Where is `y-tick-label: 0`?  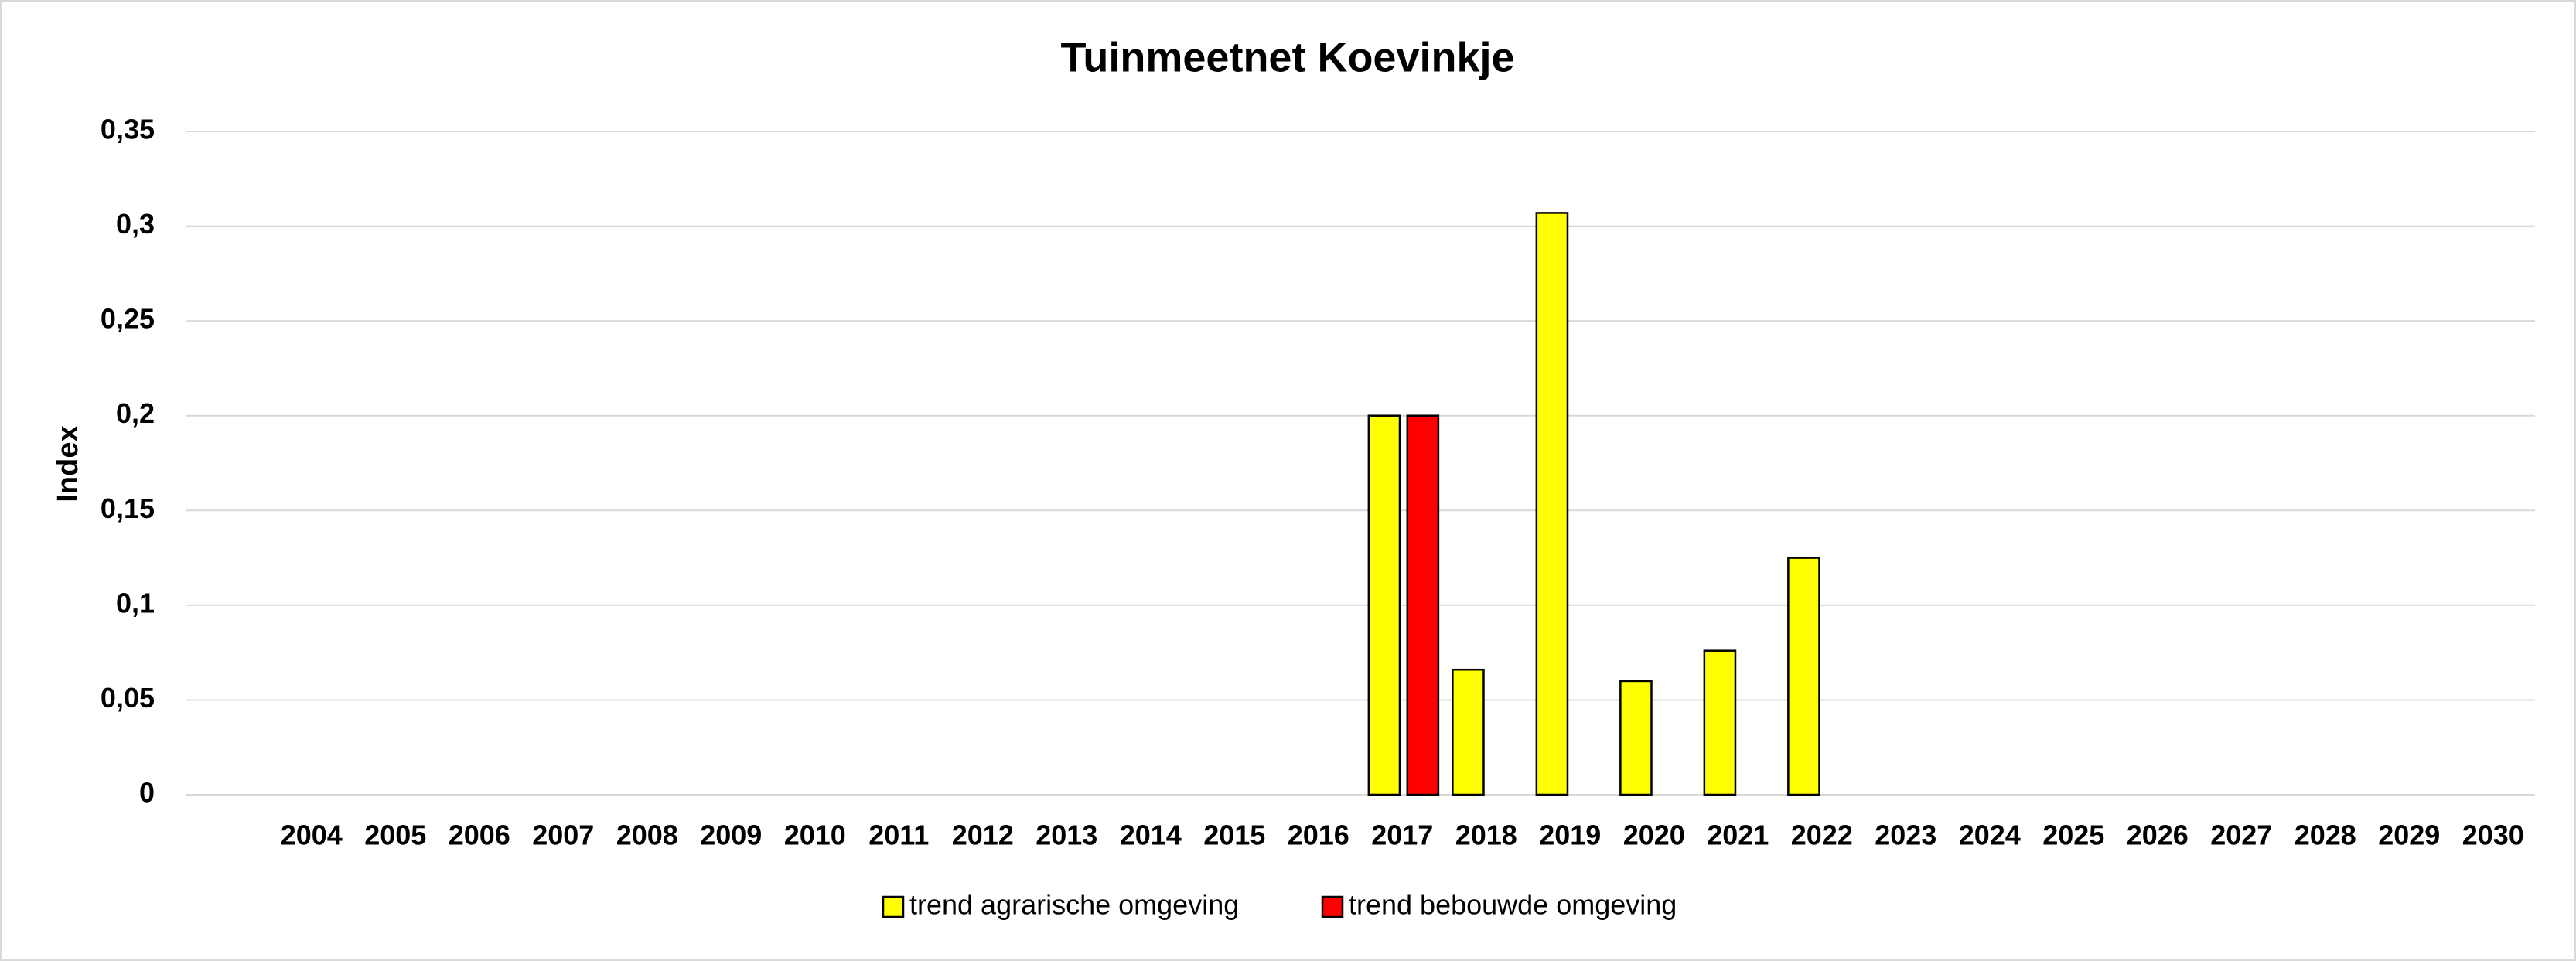 y-tick-label: 0 is located at coordinates (147, 793).